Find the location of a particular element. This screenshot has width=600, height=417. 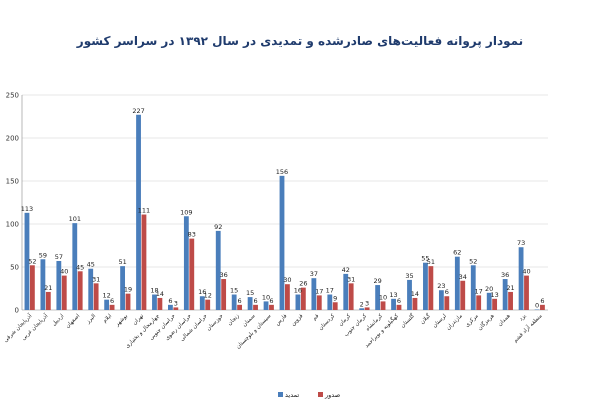

y-tick-label: 100 is located at coordinates (12, 225).